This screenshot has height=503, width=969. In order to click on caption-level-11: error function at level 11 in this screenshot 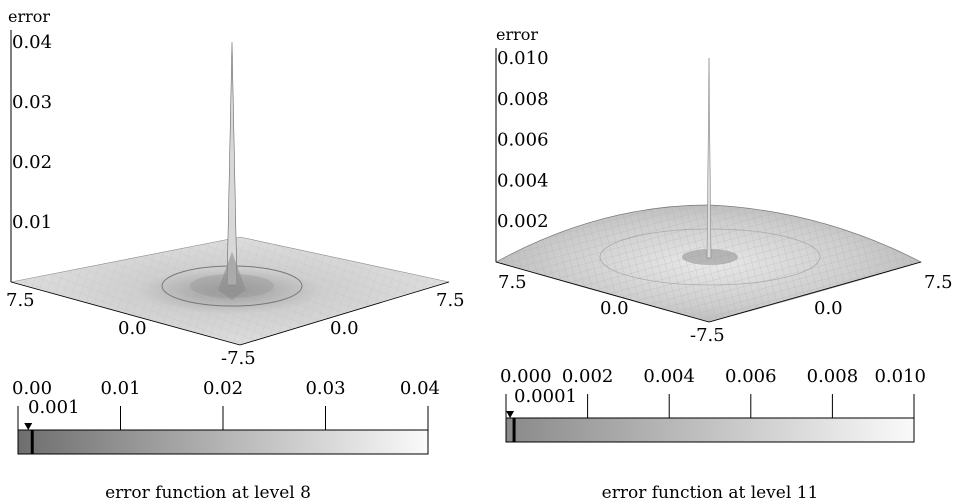, I will do `click(710, 493)`.